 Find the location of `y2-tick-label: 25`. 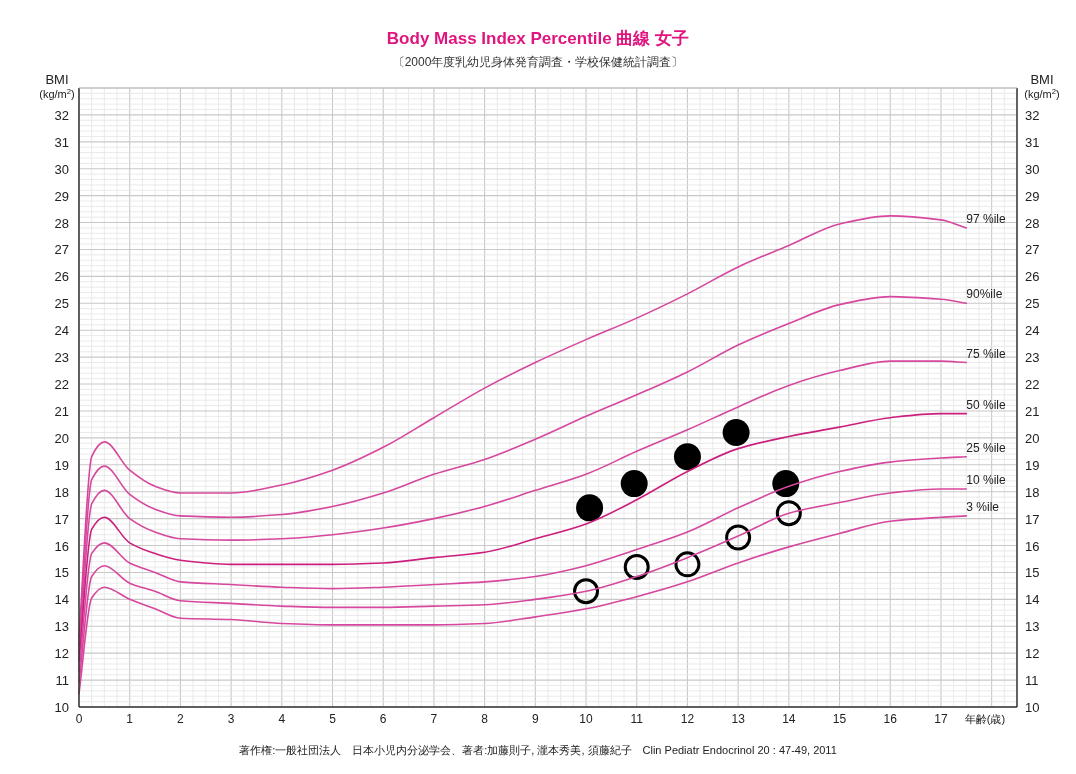

y2-tick-label: 25 is located at coordinates (1032, 304).